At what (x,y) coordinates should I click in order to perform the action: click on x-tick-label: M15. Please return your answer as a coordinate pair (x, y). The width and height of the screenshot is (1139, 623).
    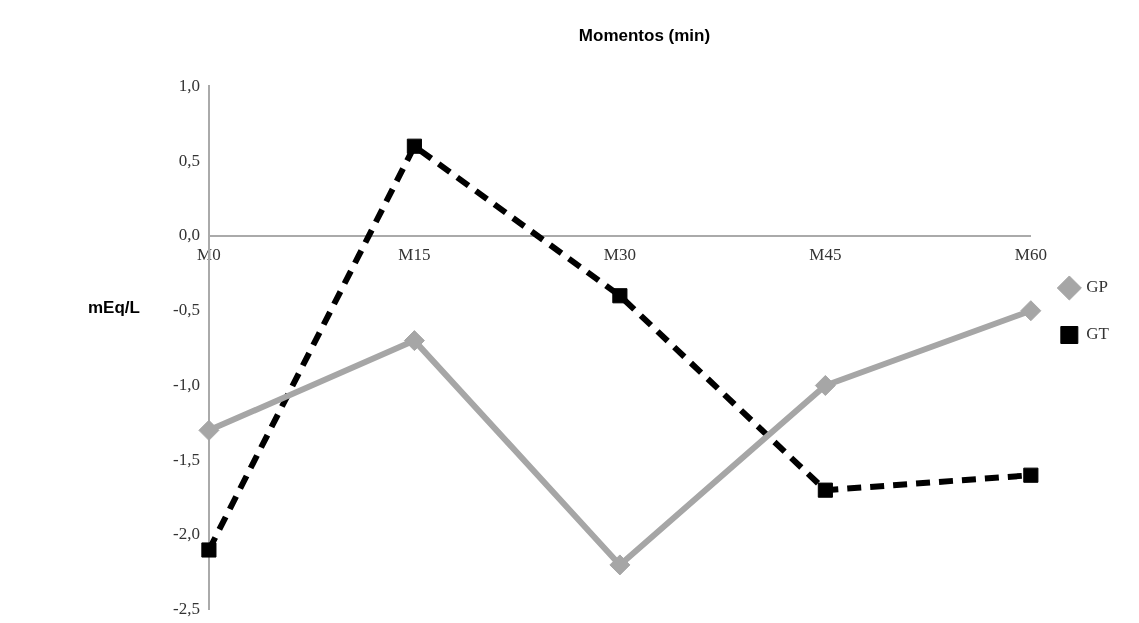
    Looking at the image, I should click on (414, 254).